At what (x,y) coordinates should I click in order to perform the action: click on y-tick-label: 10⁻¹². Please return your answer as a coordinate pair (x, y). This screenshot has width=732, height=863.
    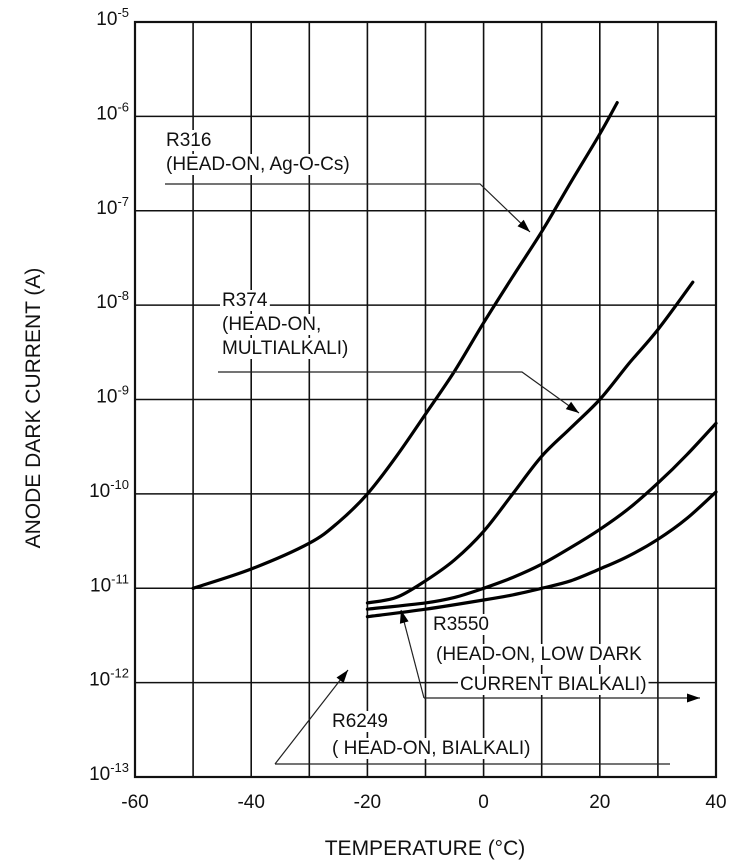
    Looking at the image, I should click on (109, 678).